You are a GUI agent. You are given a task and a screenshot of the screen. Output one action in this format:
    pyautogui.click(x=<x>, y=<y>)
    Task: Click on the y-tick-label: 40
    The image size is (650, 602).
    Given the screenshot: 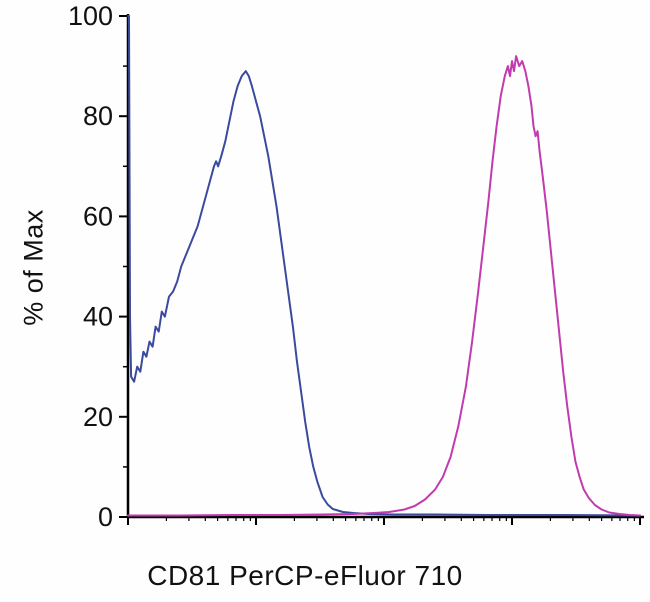 What is the action you would take?
    pyautogui.click(x=98, y=317)
    